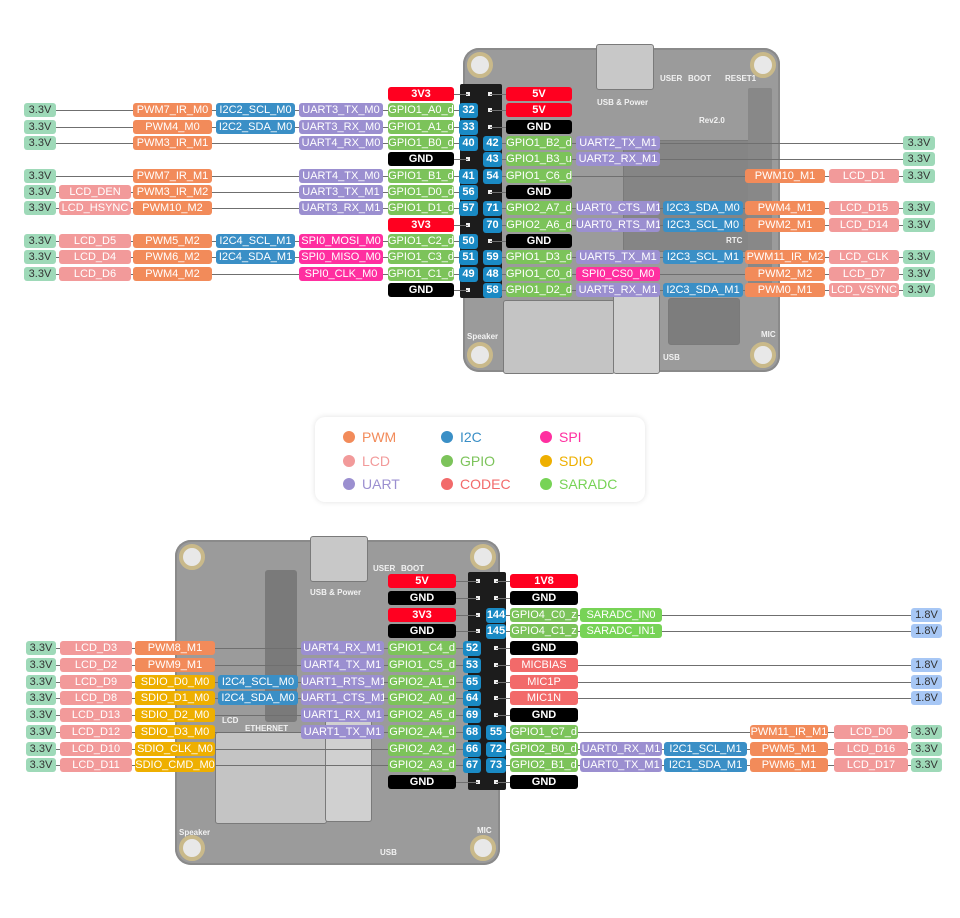 This screenshot has height=918, width=960. I want to click on legend-item-lcd: LCD, so click(366, 461).